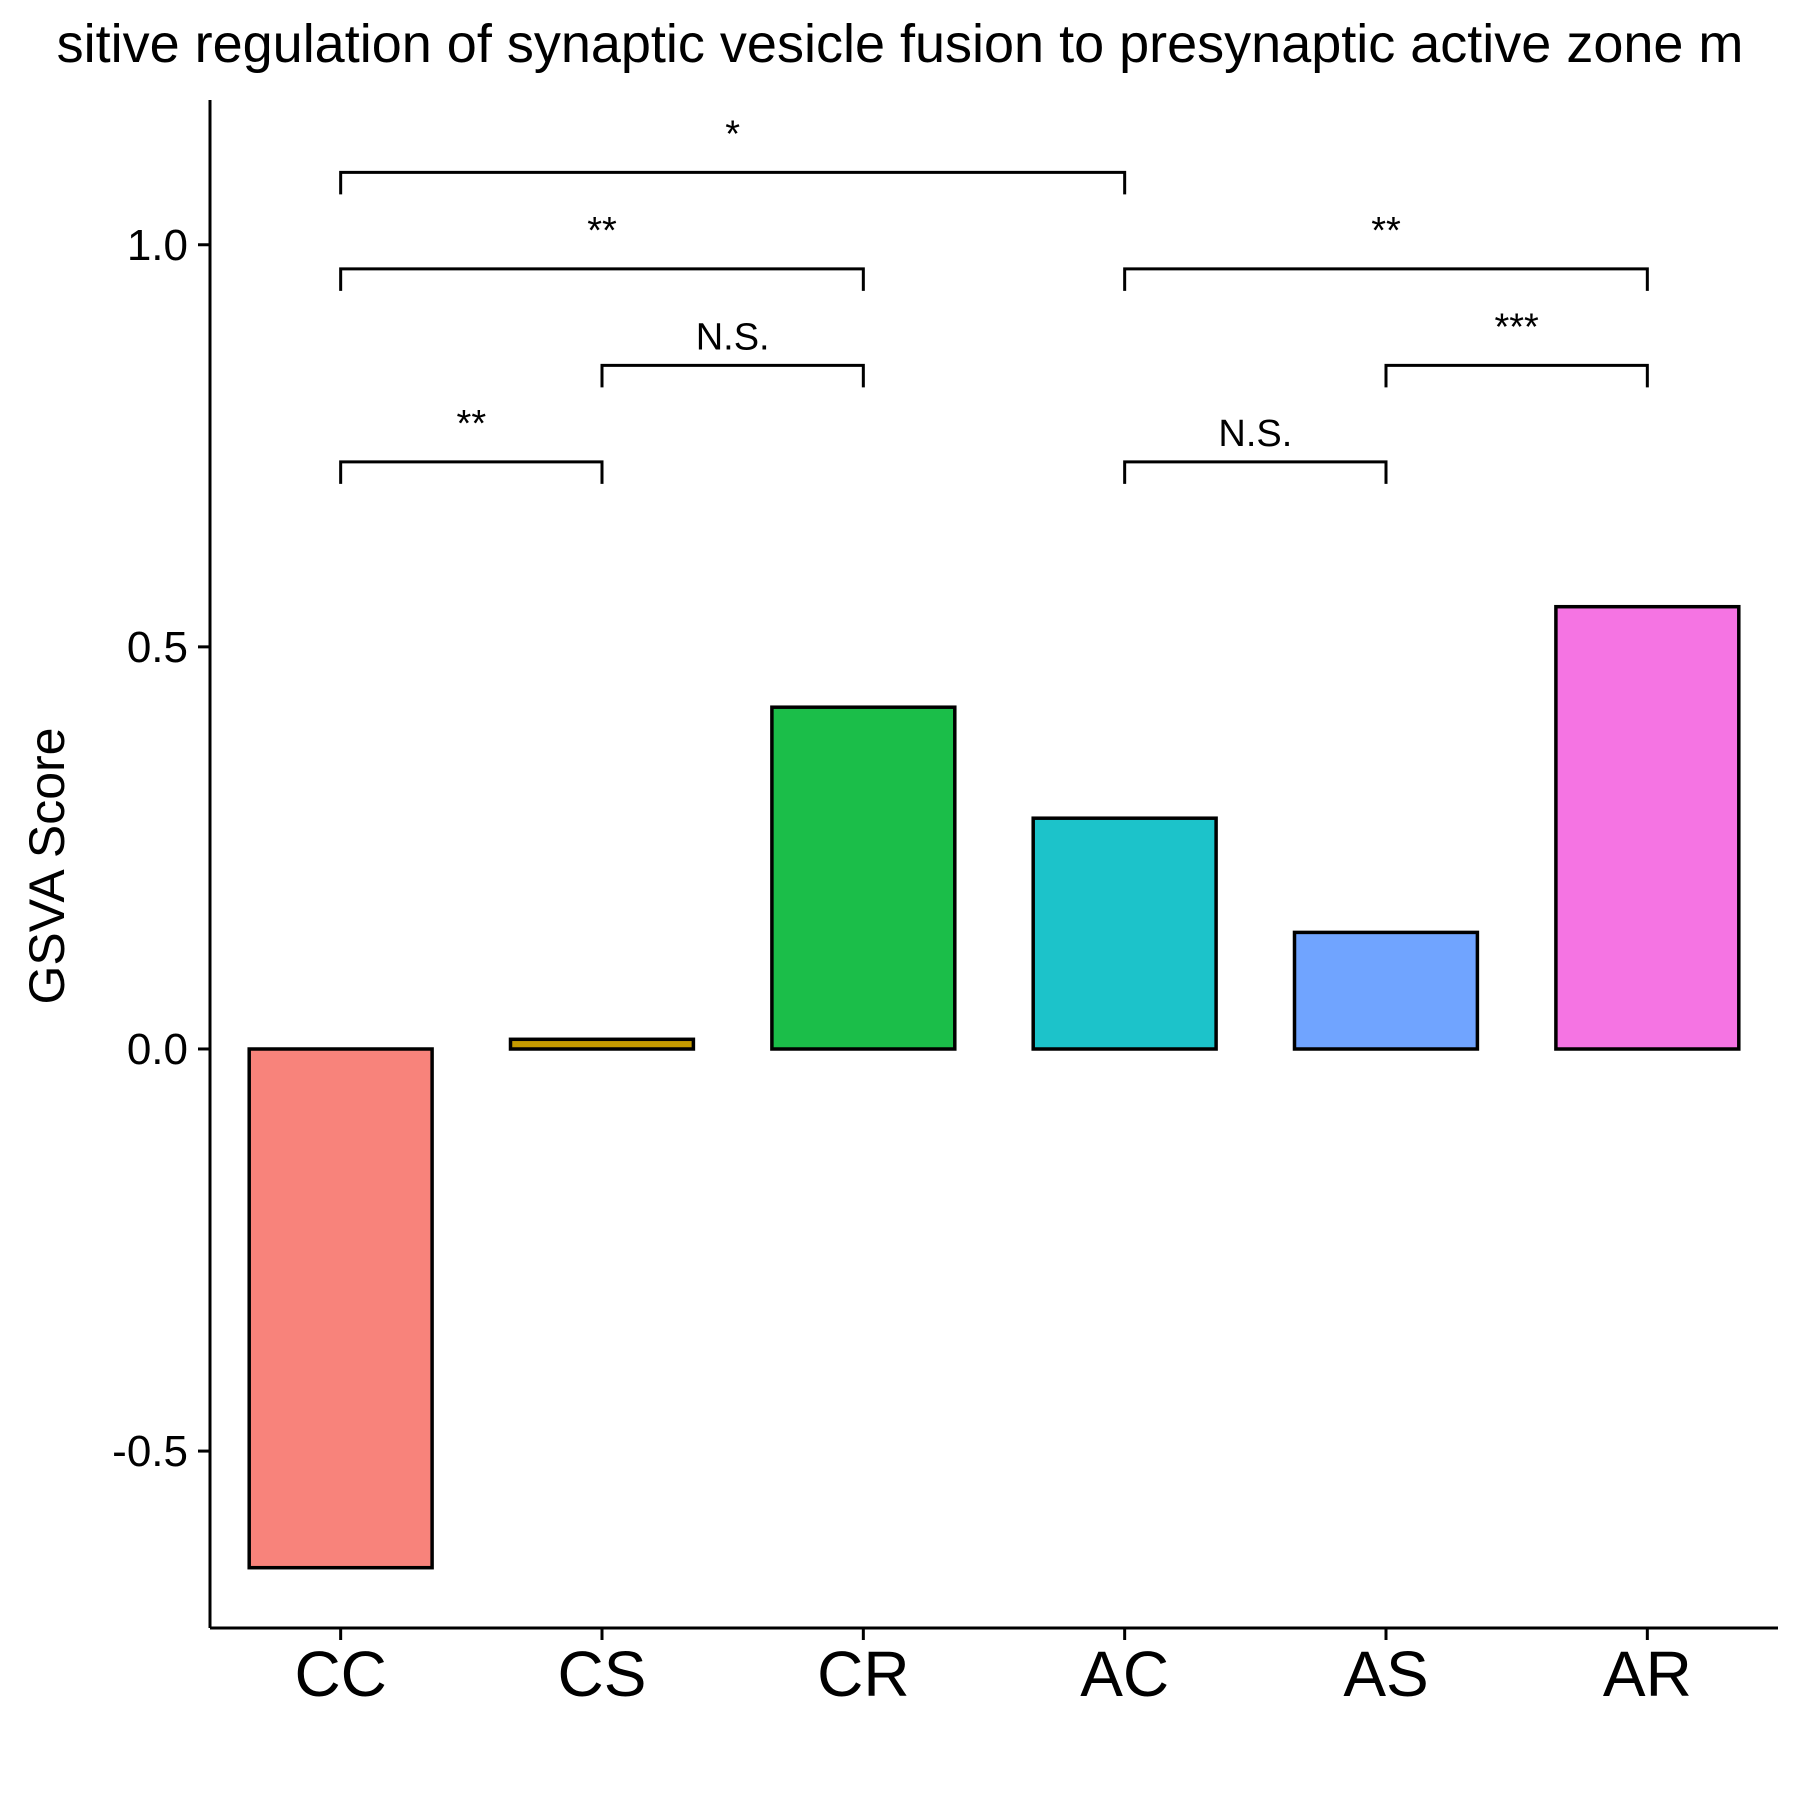 This screenshot has width=1800, height=1800. Describe the element at coordinates (161, 848) in the screenshot. I see `y-axis-ticks: -0.5 0.0 0.5 1.0` at that location.